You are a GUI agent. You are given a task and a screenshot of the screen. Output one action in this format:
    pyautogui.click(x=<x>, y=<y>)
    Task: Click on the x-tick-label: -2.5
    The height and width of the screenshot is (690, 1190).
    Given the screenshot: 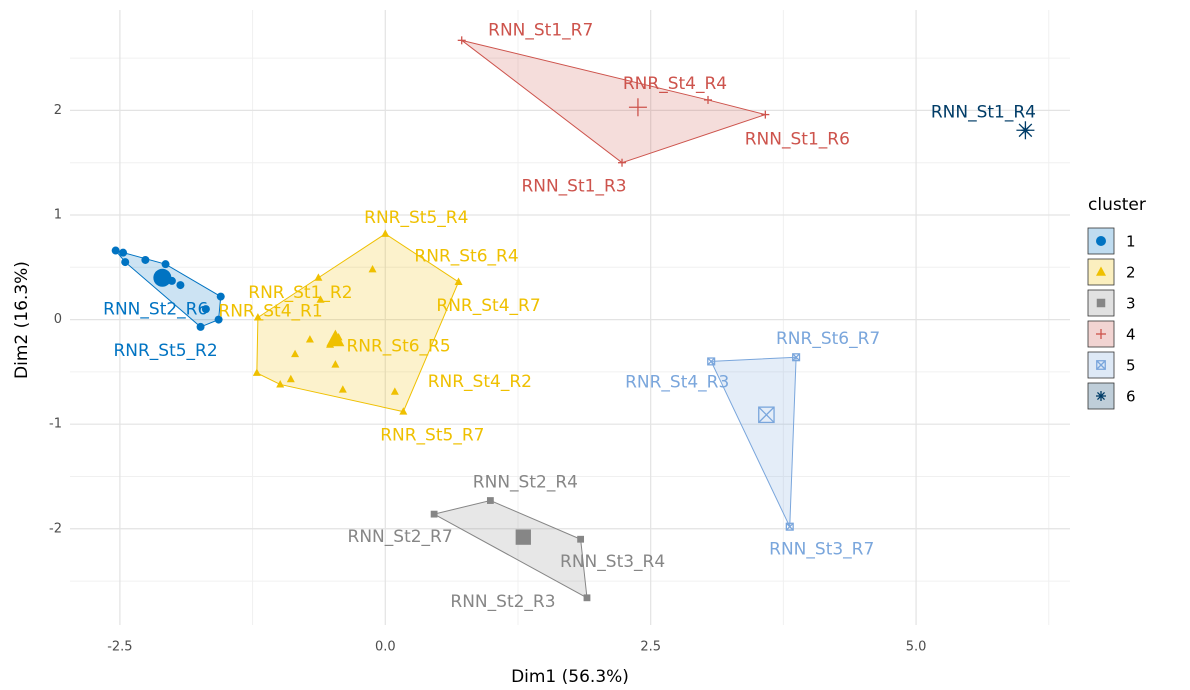 What is the action you would take?
    pyautogui.click(x=119, y=647)
    